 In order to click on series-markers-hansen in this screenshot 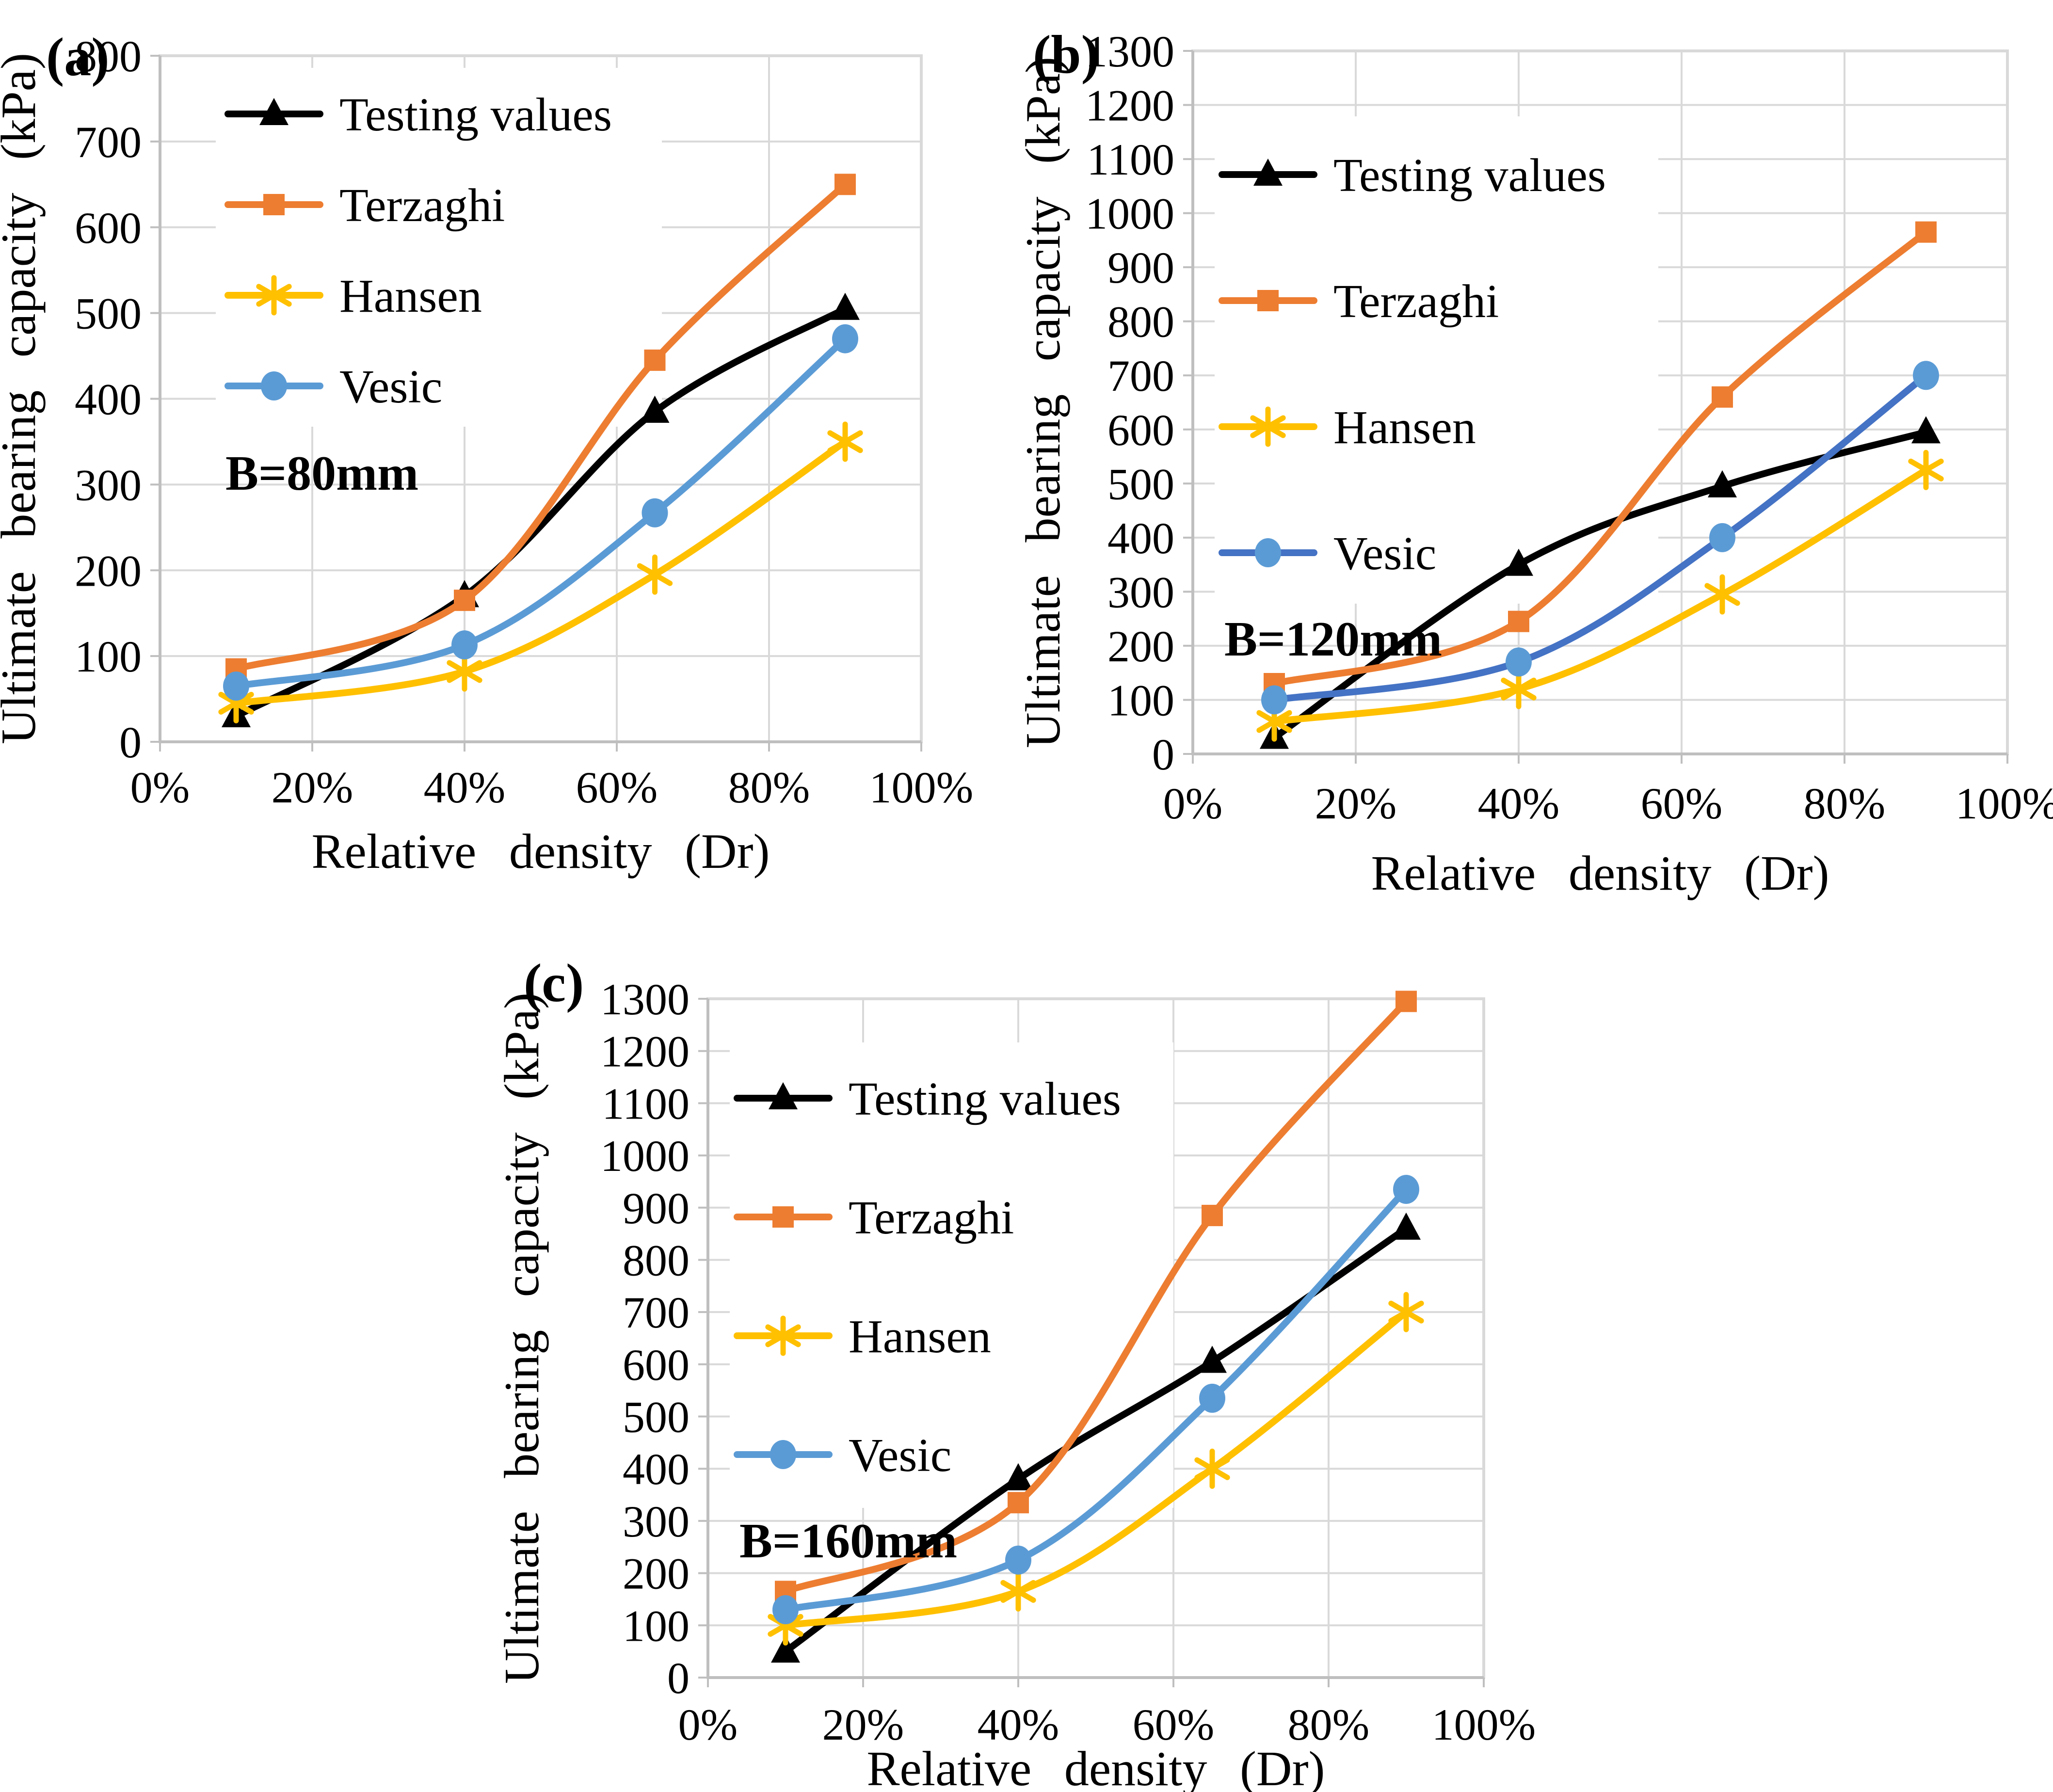, I will do `click(1600, 595)`.